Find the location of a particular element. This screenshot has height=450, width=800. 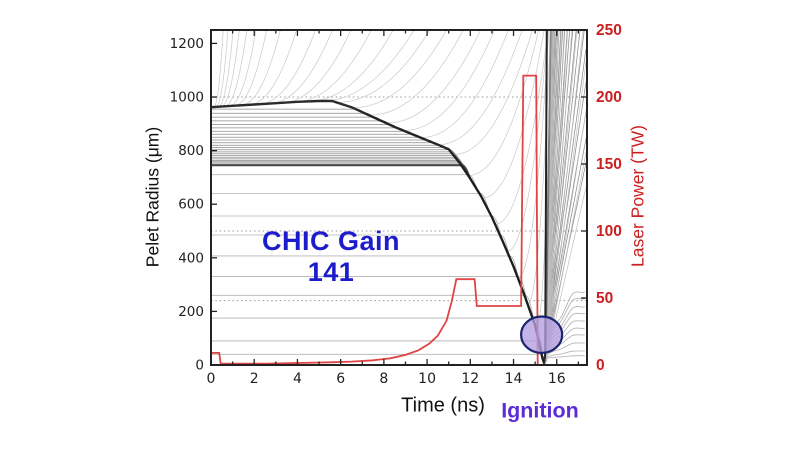

gain-annotation-line2: 141 is located at coordinates (331, 272).